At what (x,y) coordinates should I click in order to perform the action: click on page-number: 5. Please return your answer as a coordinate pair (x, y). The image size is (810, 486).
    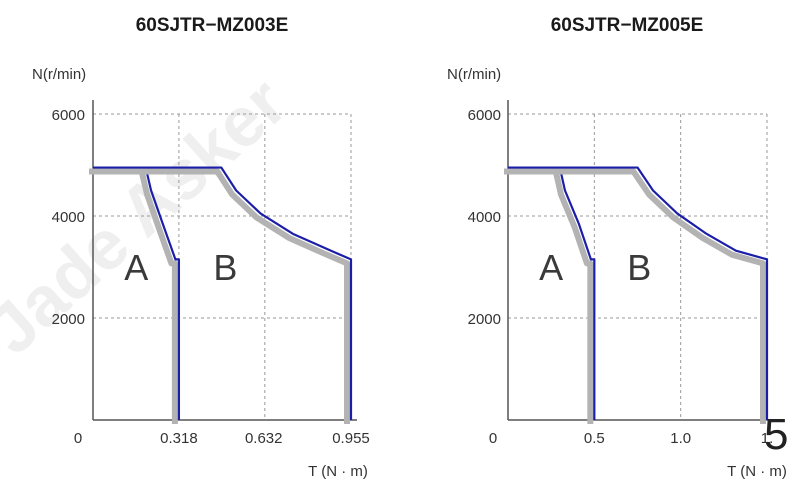
    Looking at the image, I should click on (776, 434).